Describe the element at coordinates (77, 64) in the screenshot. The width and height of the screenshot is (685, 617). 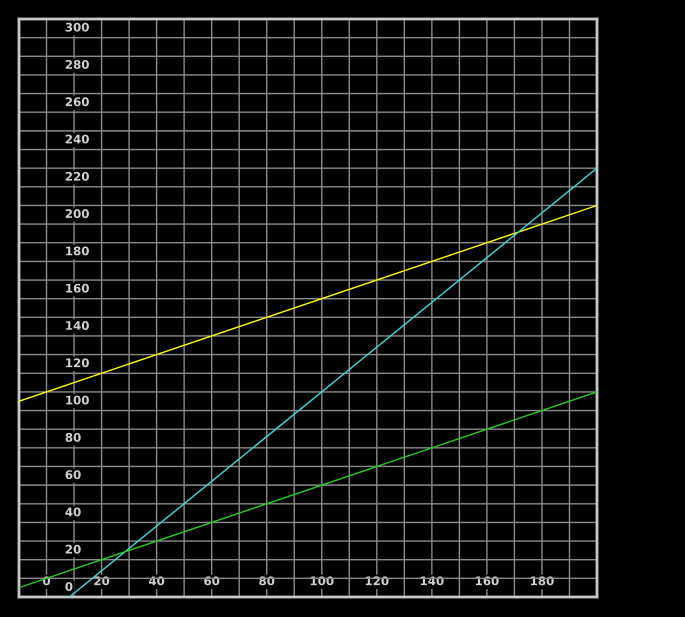
I see `y-tick-label: 280` at that location.